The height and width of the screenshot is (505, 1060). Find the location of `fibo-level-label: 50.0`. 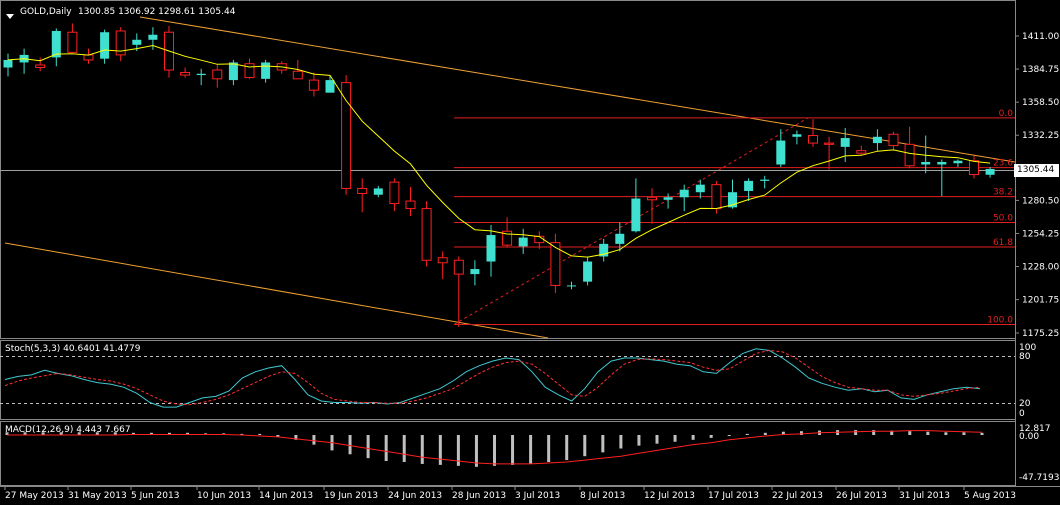

fibo-level-label: 50.0 is located at coordinates (1003, 218).